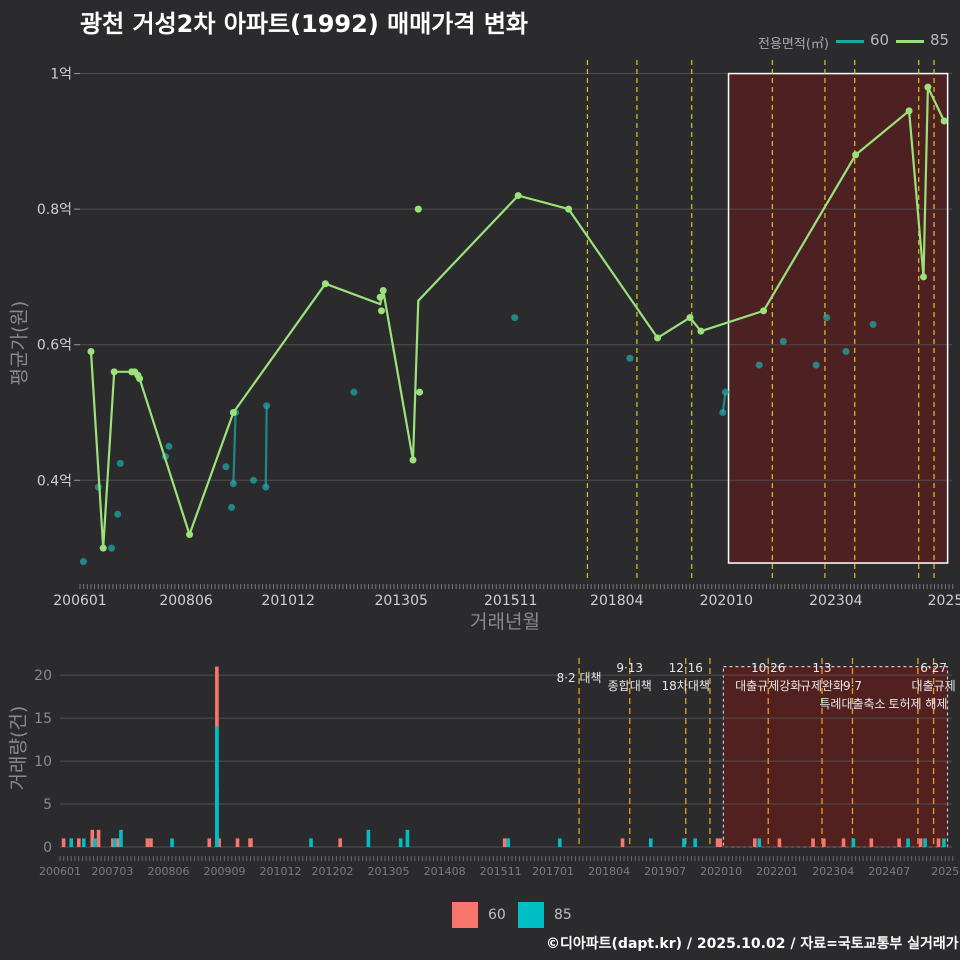 This screenshot has width=960, height=960. Describe the element at coordinates (400, 601) in the screenshot. I see `x-tick-label-3: 201305` at that location.